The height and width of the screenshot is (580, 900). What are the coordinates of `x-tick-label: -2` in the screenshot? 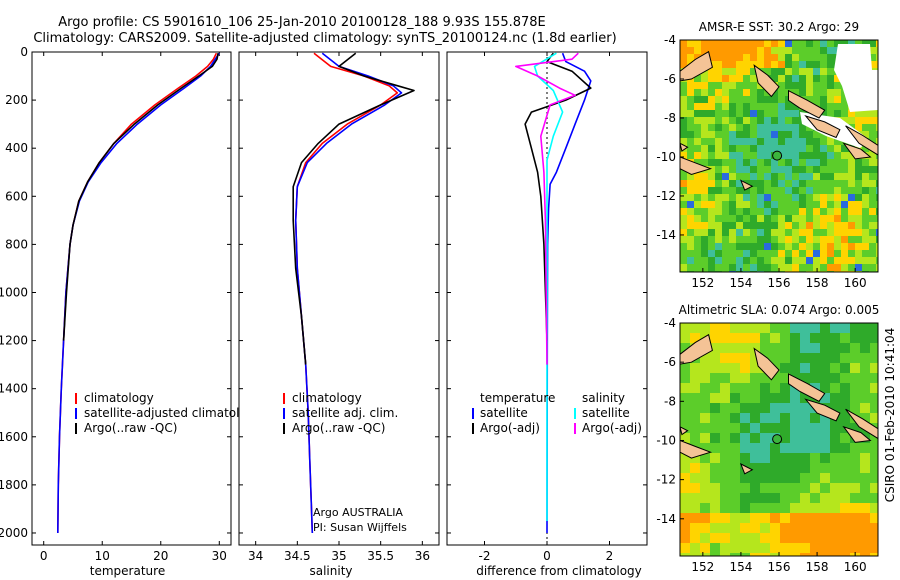 It's located at (485, 556).